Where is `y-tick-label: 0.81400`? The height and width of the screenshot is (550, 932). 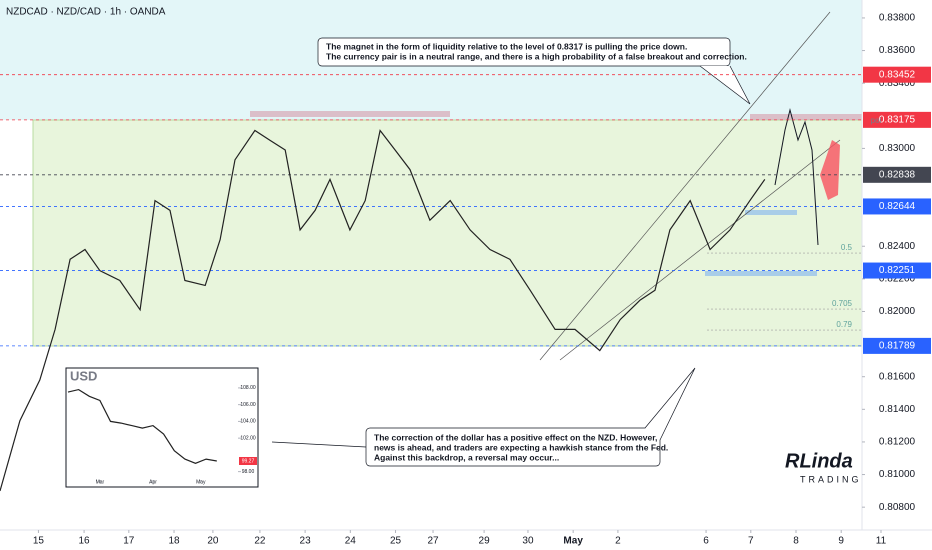 y-tick-label: 0.81400 is located at coordinates (897, 409).